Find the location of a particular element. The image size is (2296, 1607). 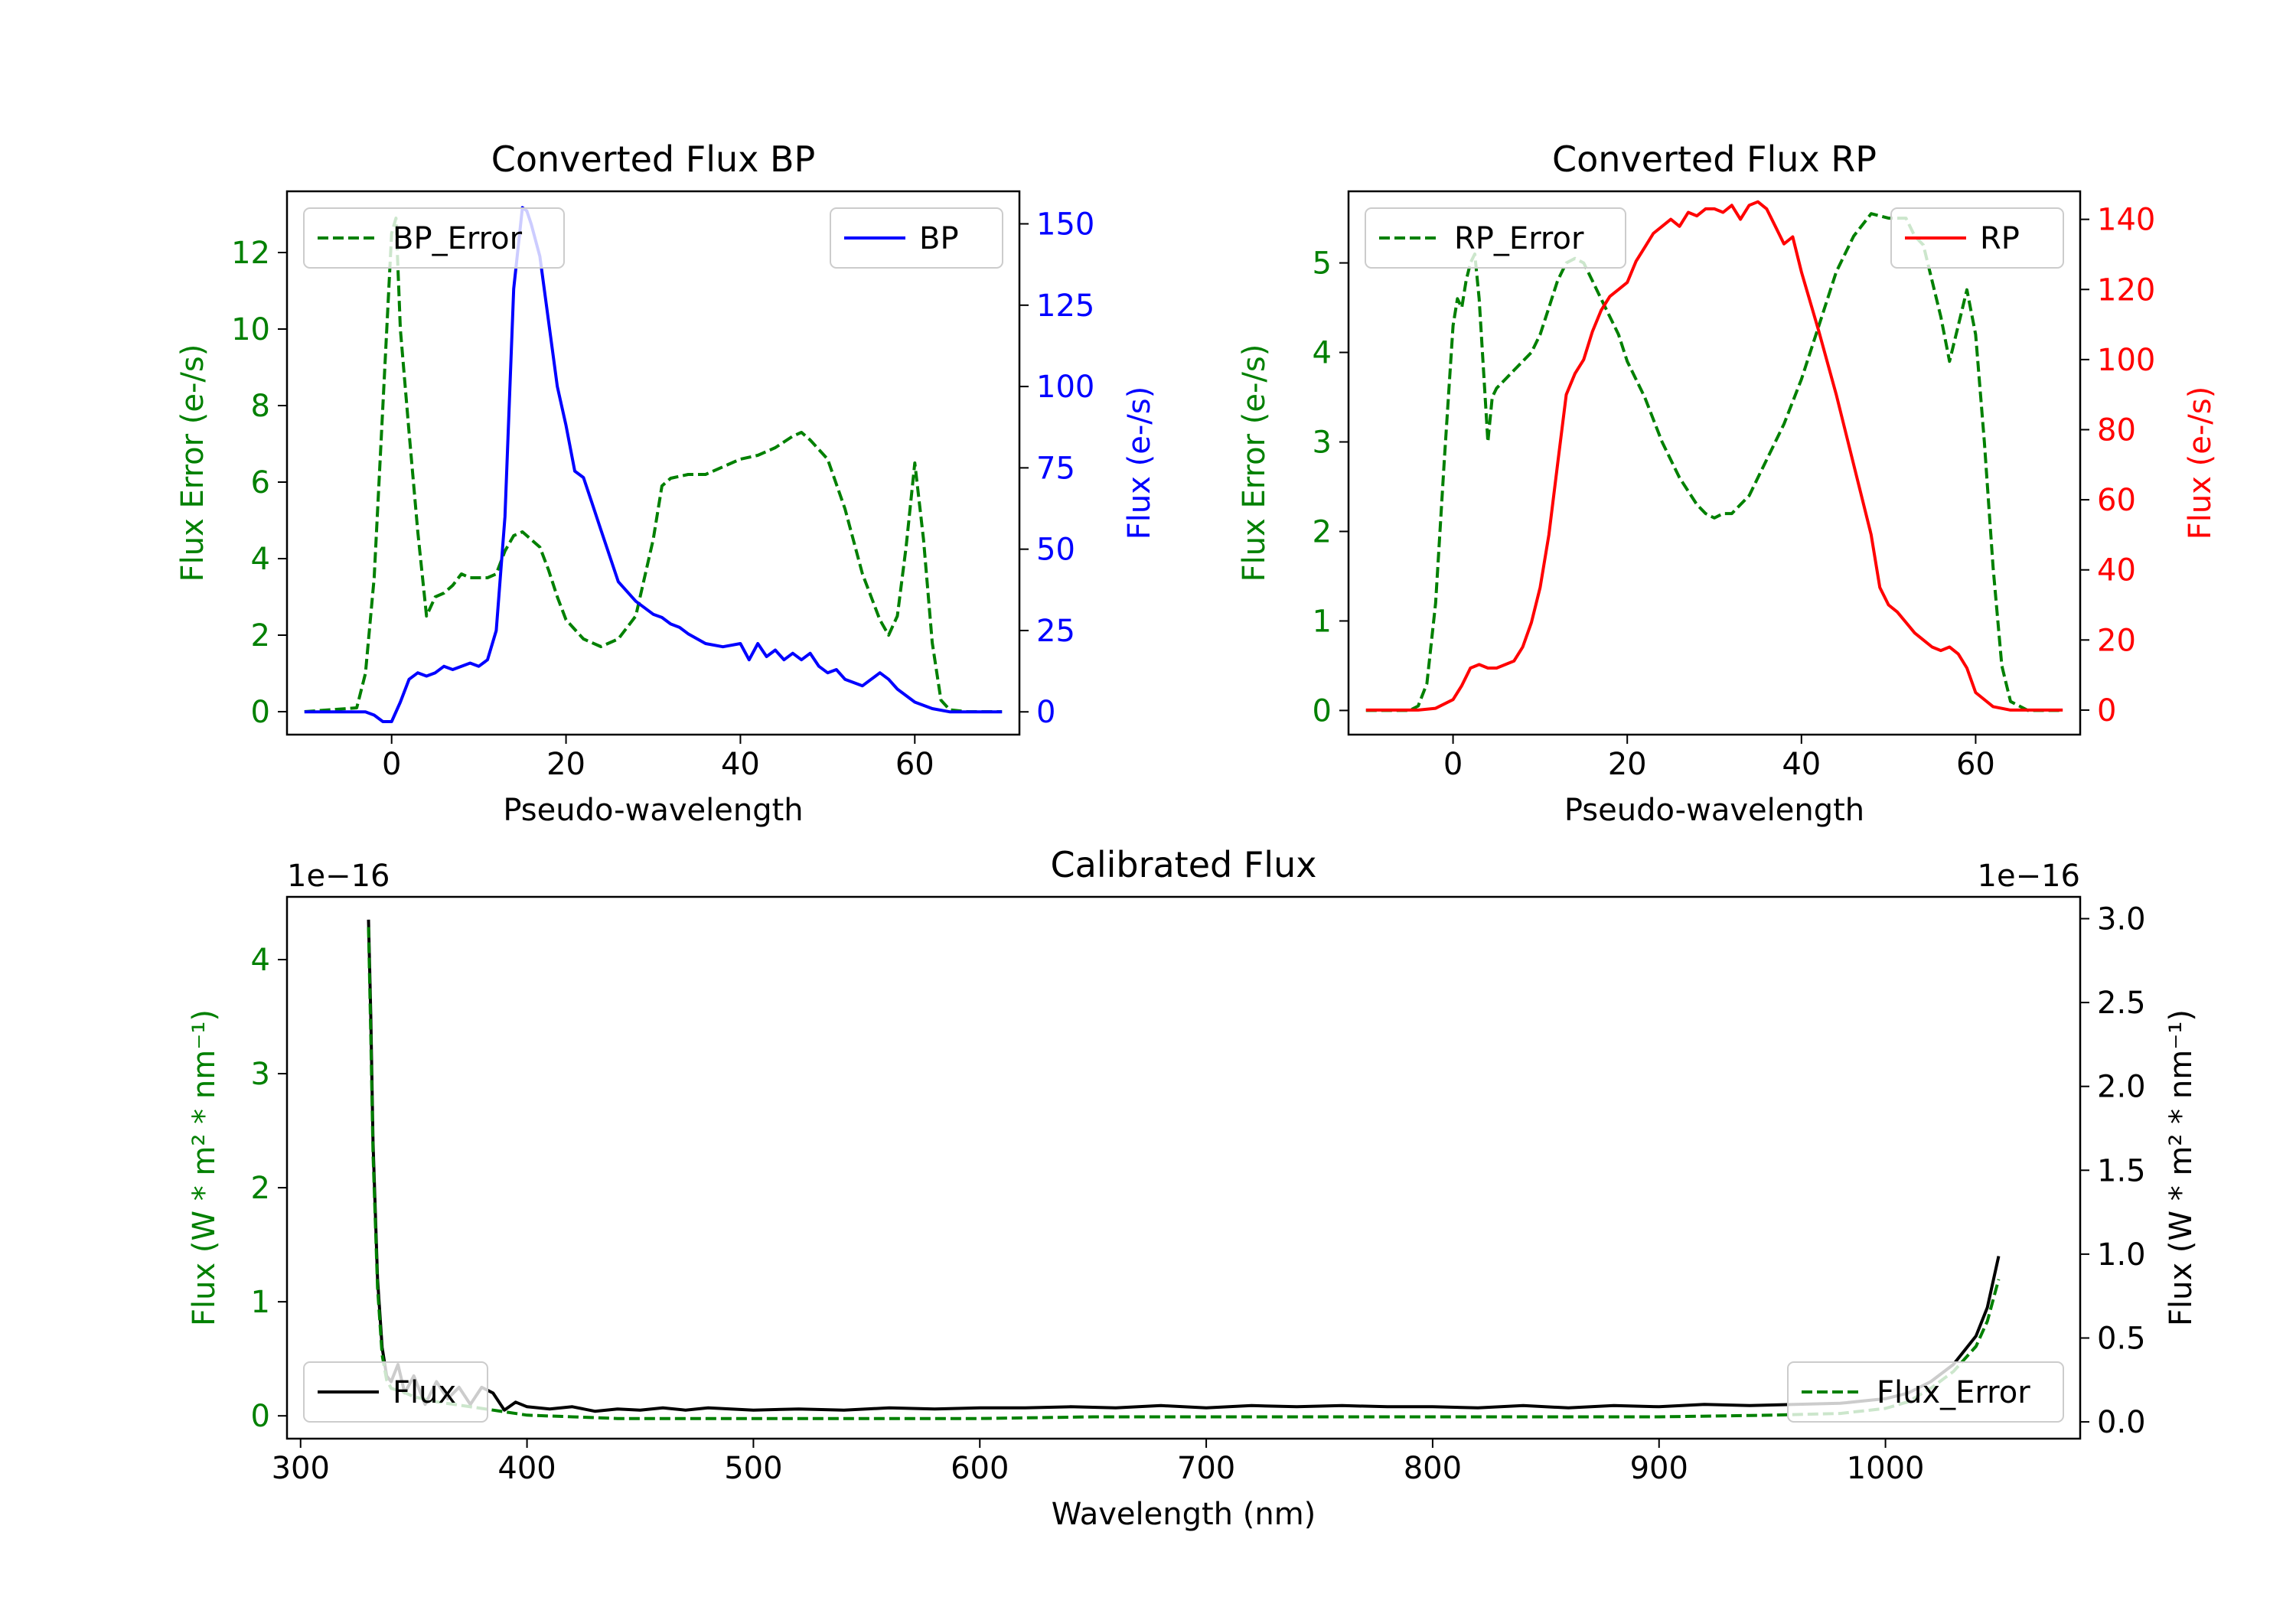

y-left-axis-label: Flux (W * m² * nm⁻¹) is located at coordinates (204, 1167).